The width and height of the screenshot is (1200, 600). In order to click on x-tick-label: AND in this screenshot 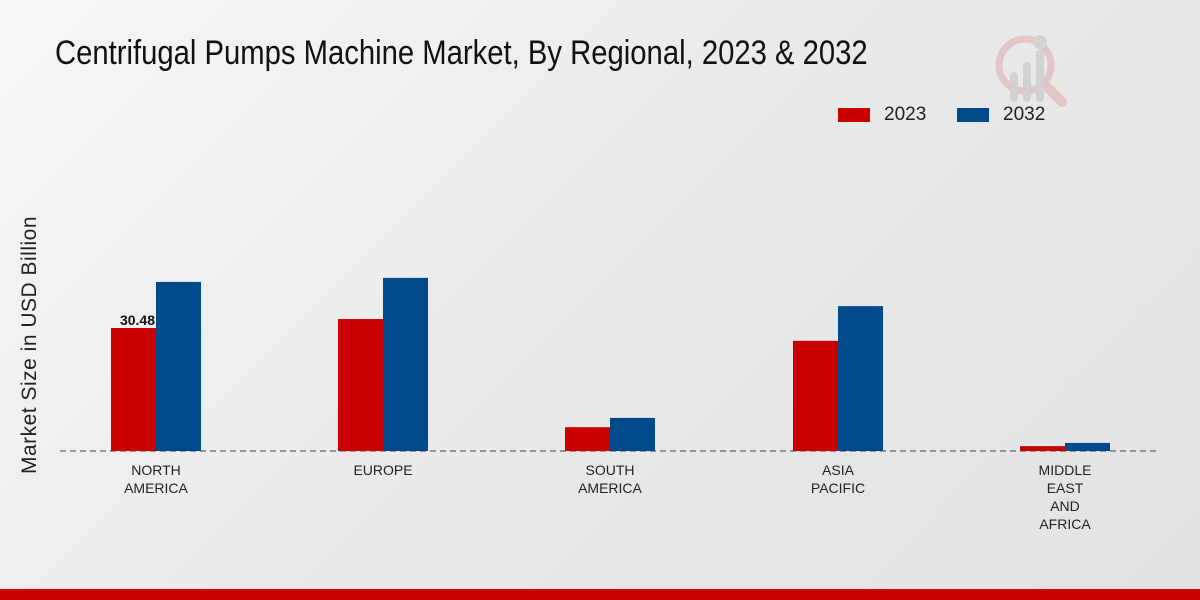, I will do `click(1065, 506)`.